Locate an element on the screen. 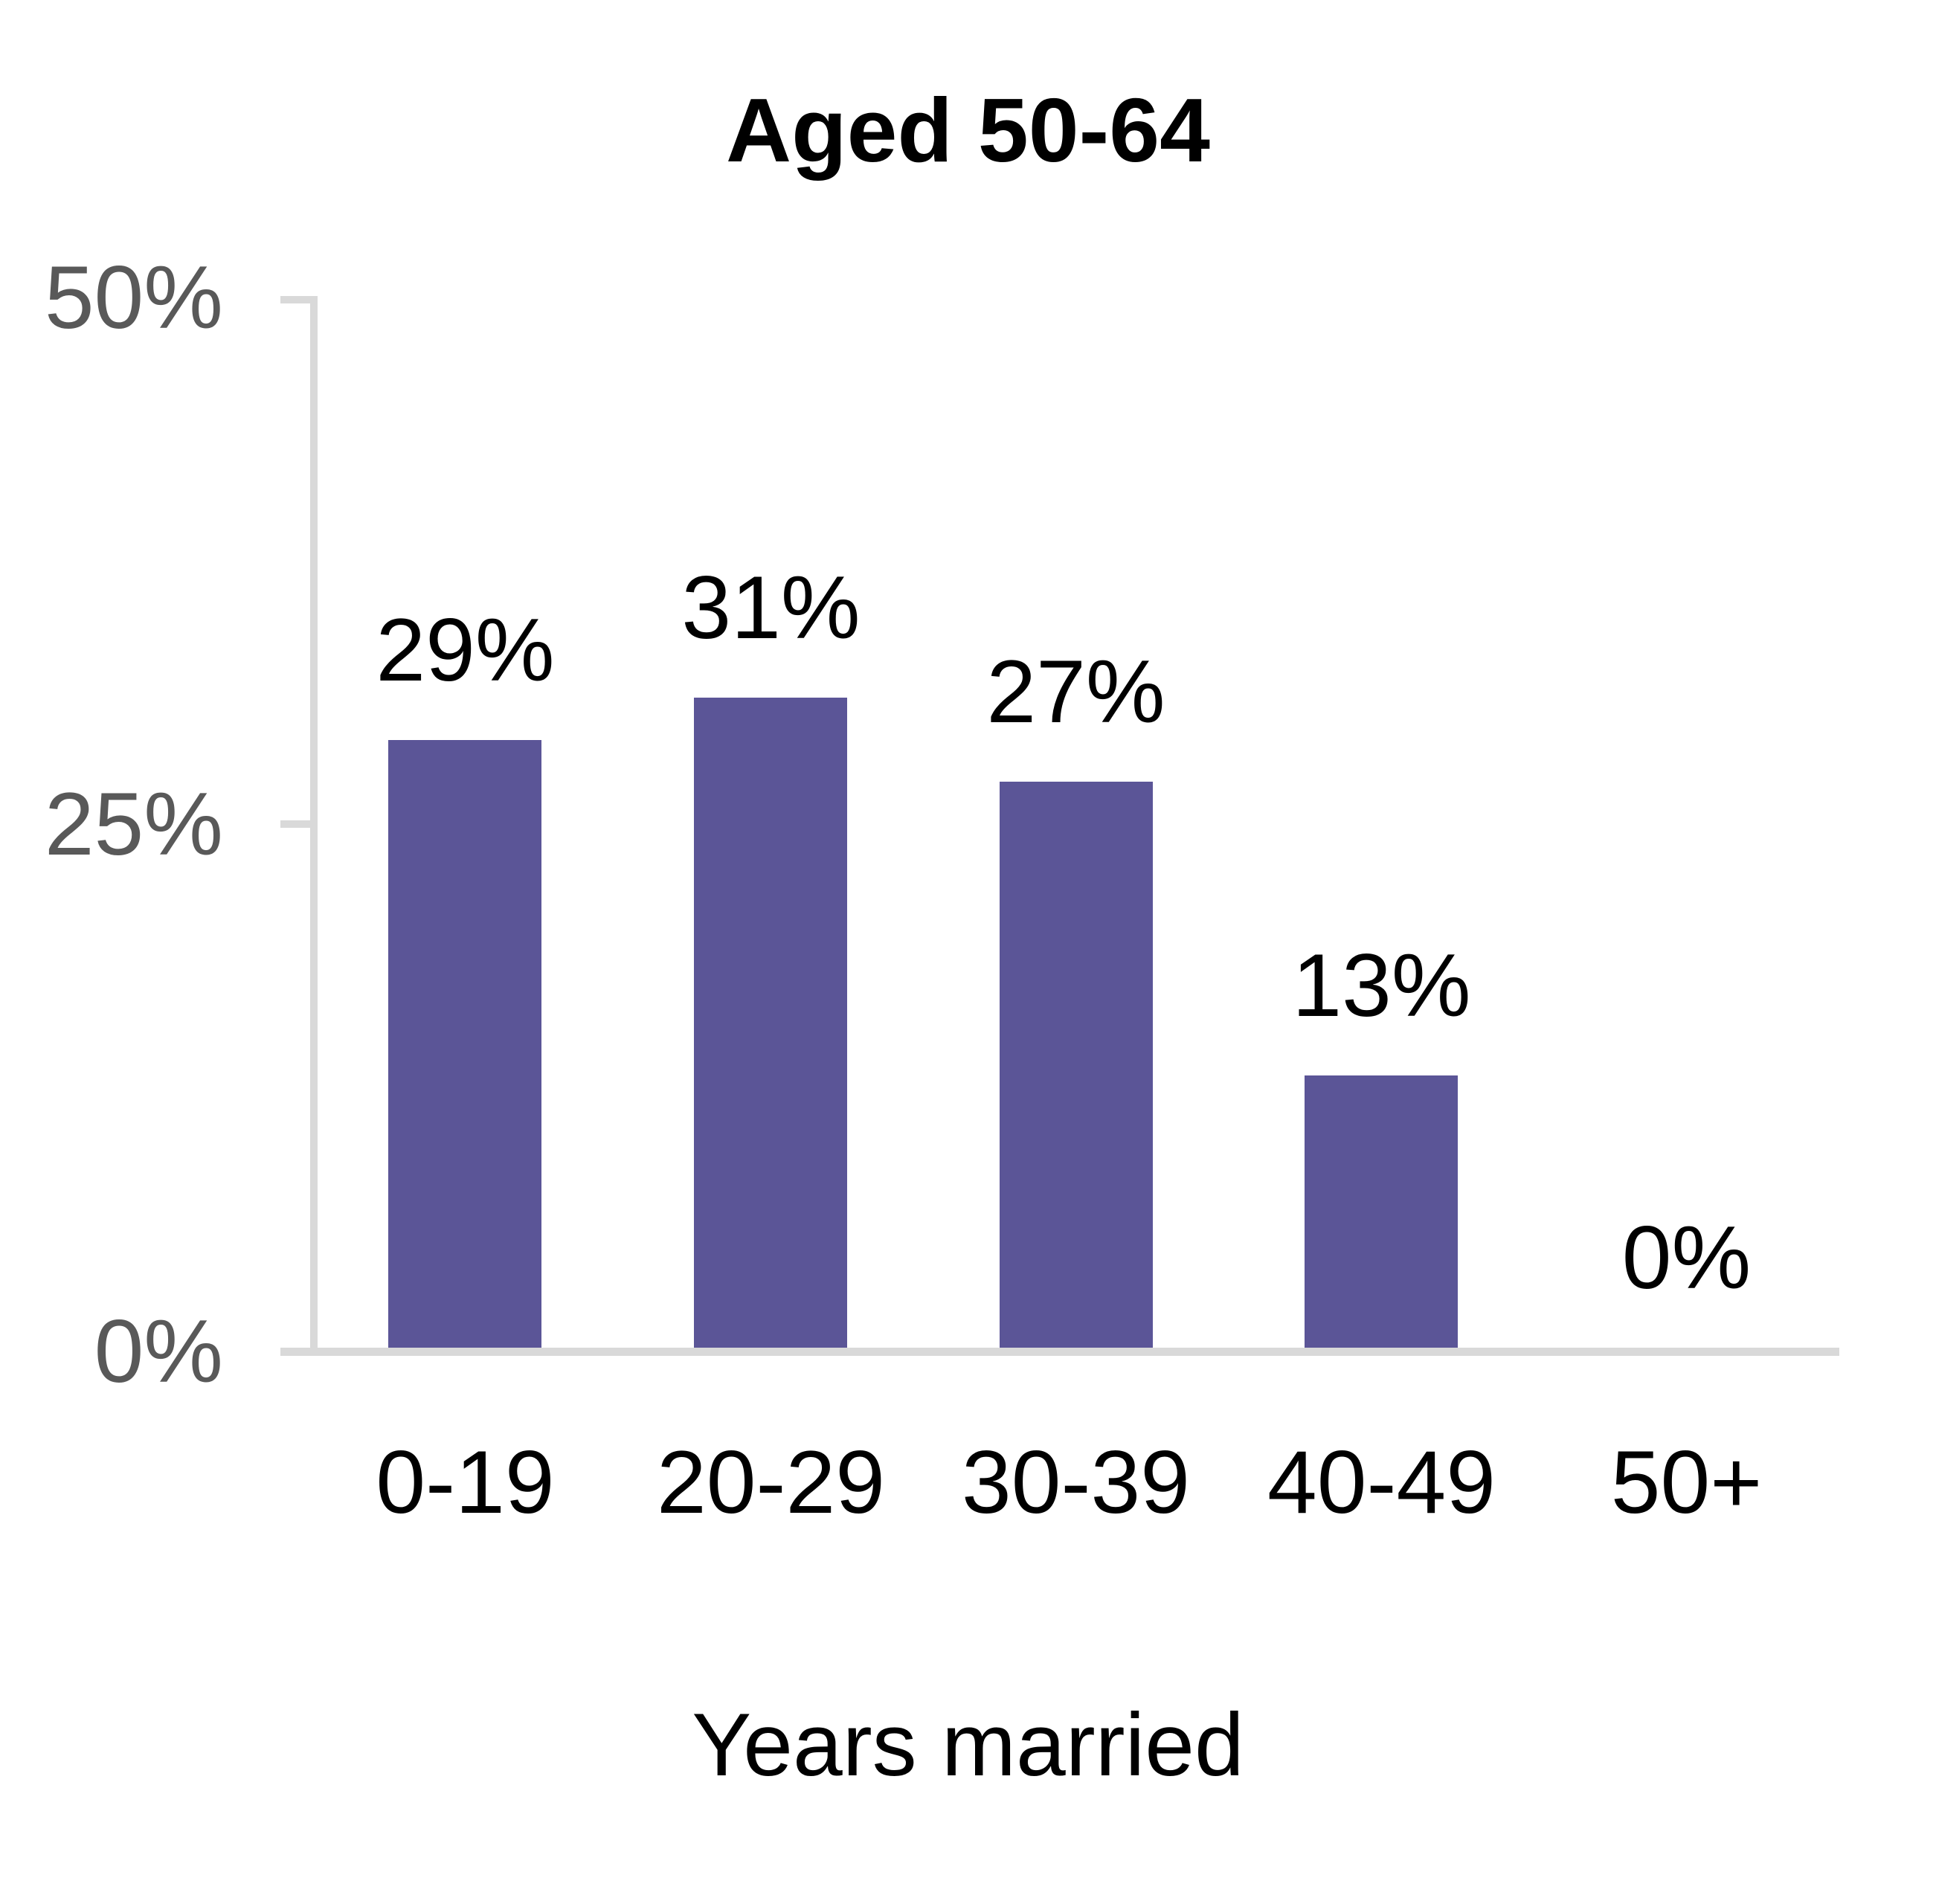 This screenshot has height=1904, width=1936. x-tick-label: 50+ is located at coordinates (1686, 1482).